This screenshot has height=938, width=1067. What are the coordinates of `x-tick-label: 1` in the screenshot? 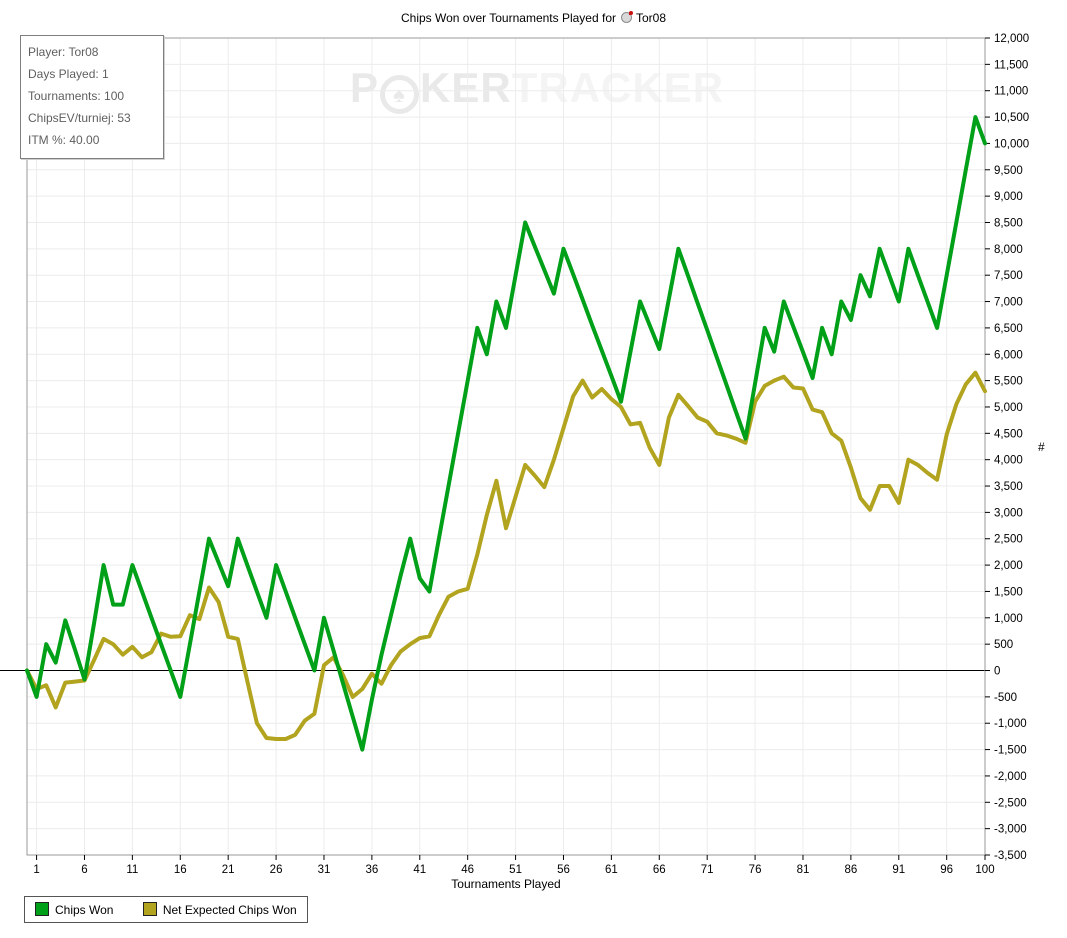 It's located at (36, 870).